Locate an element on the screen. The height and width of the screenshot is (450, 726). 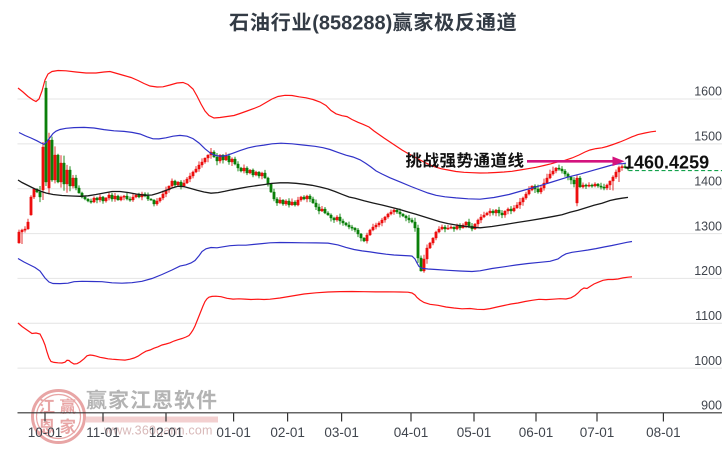
svg-text: 04-01 is located at coordinates (411, 432).